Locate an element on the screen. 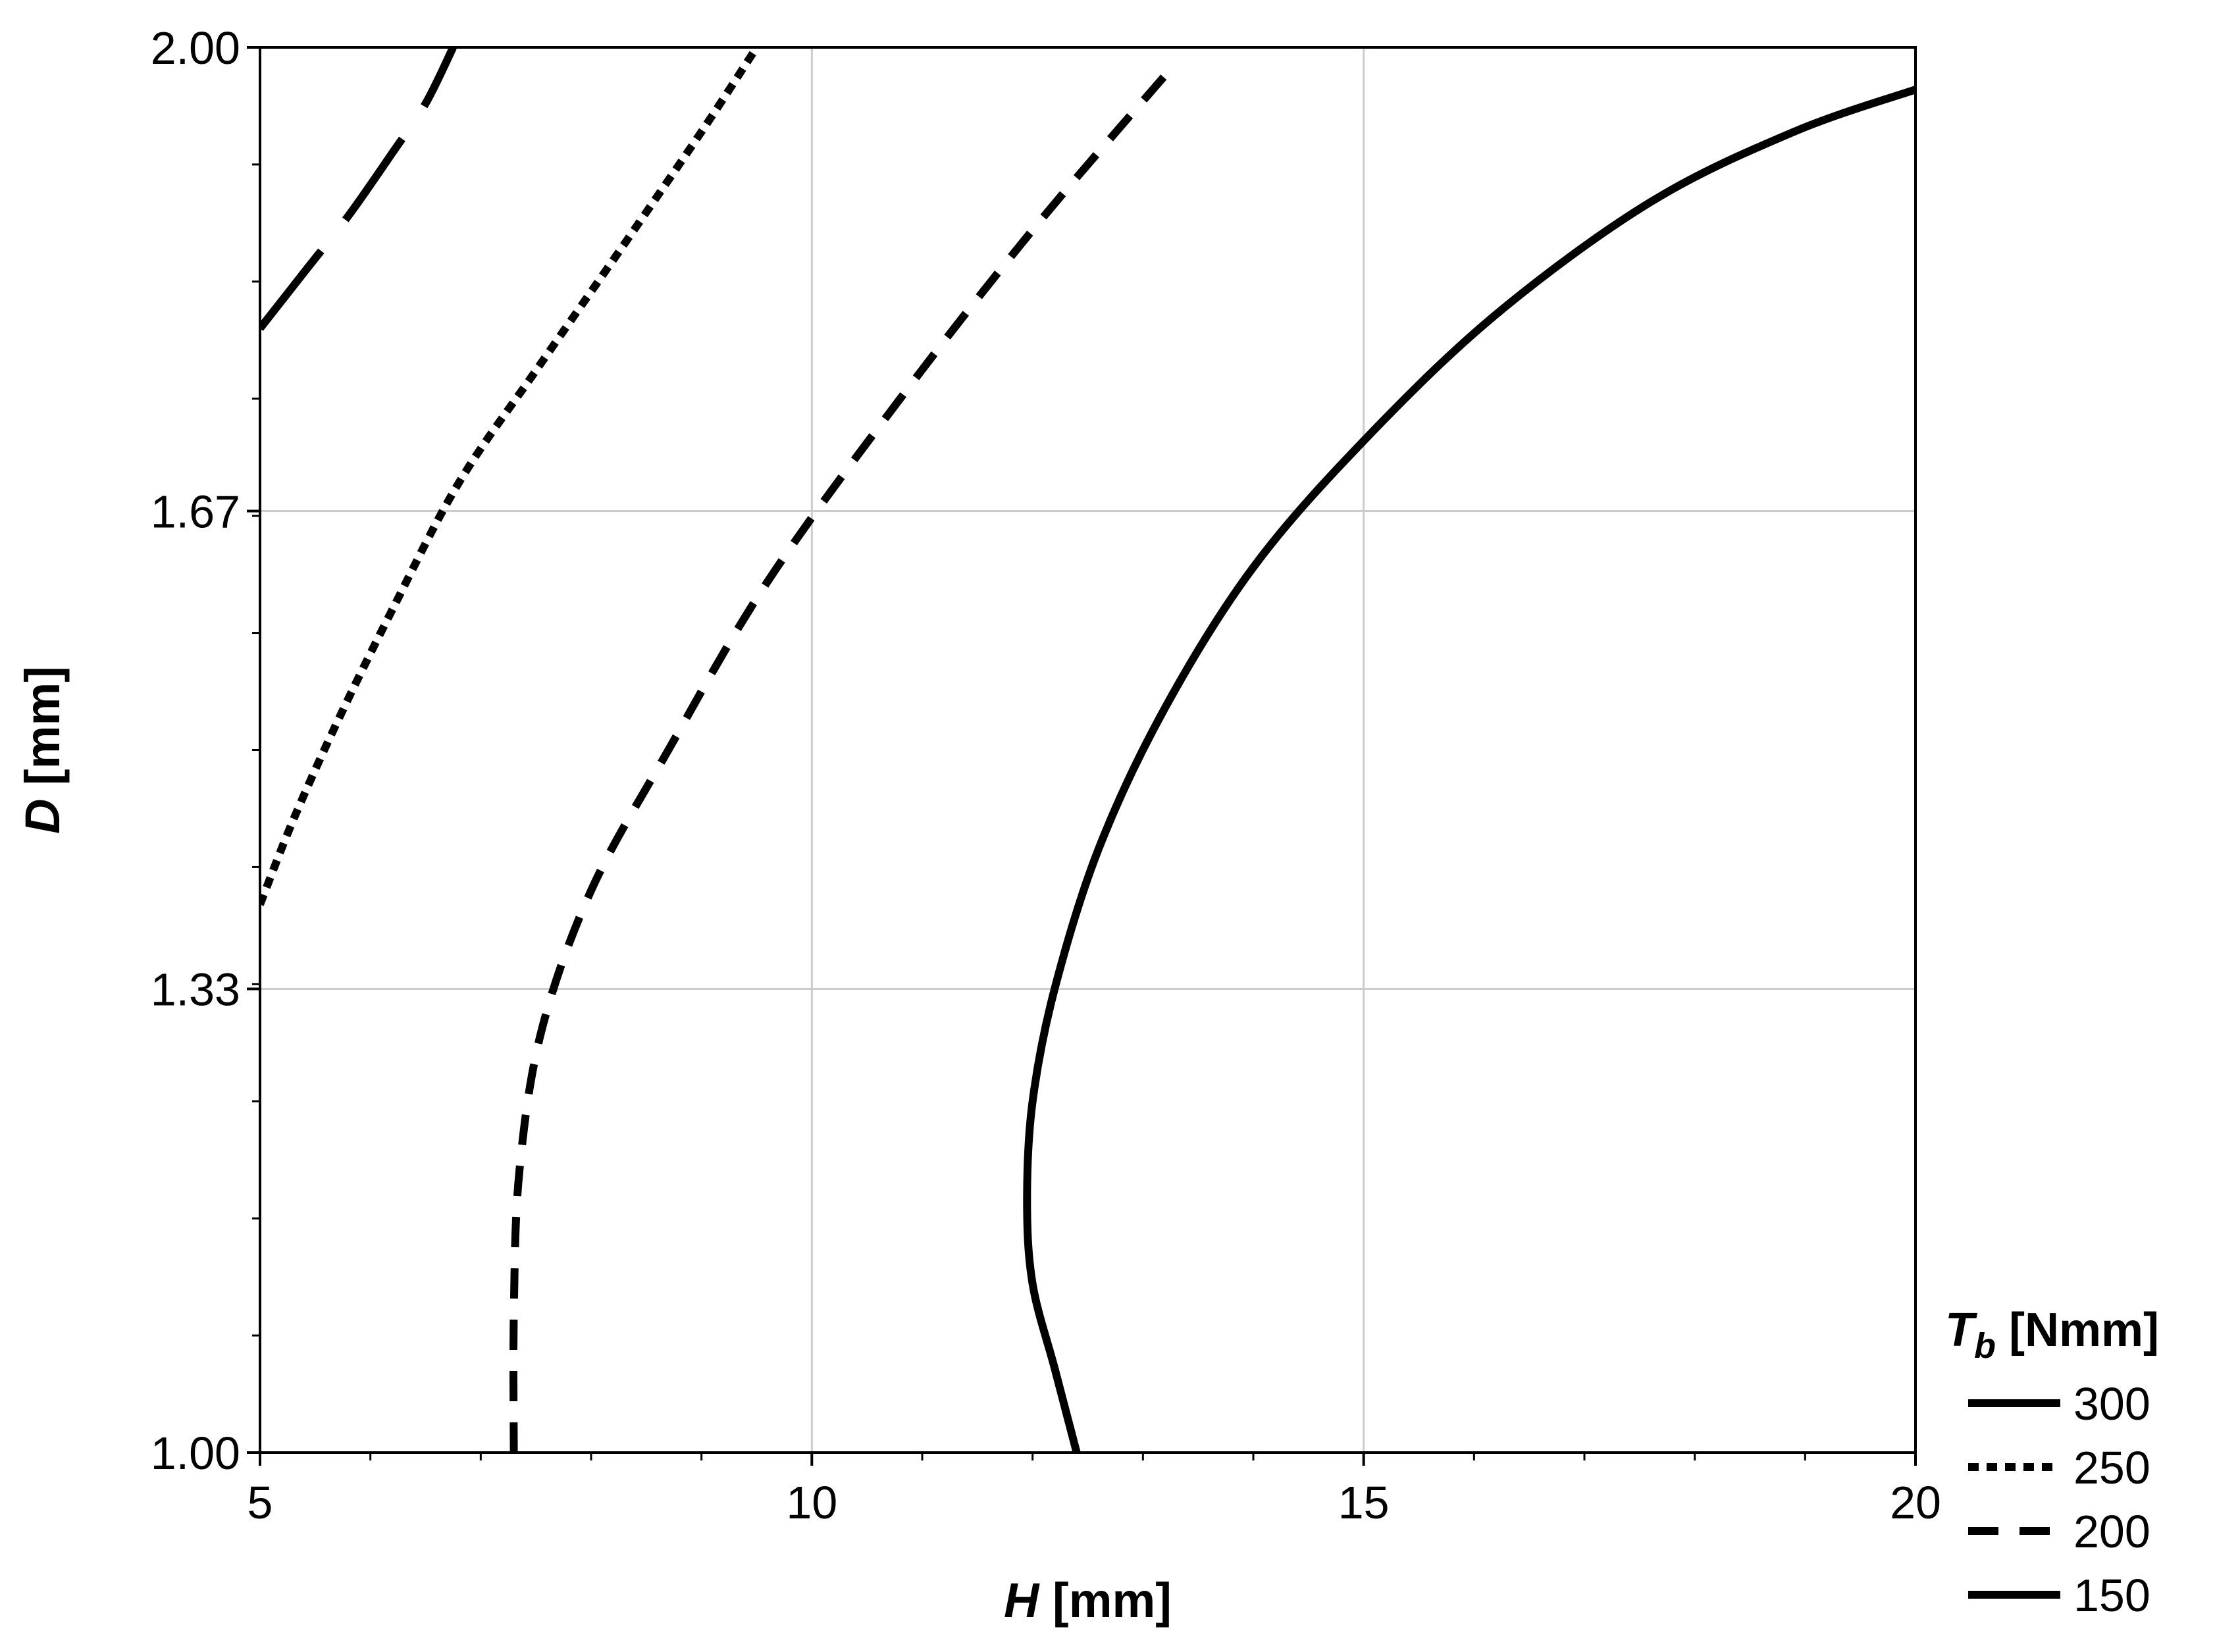  x-tick-label: 10 is located at coordinates (811, 1502).